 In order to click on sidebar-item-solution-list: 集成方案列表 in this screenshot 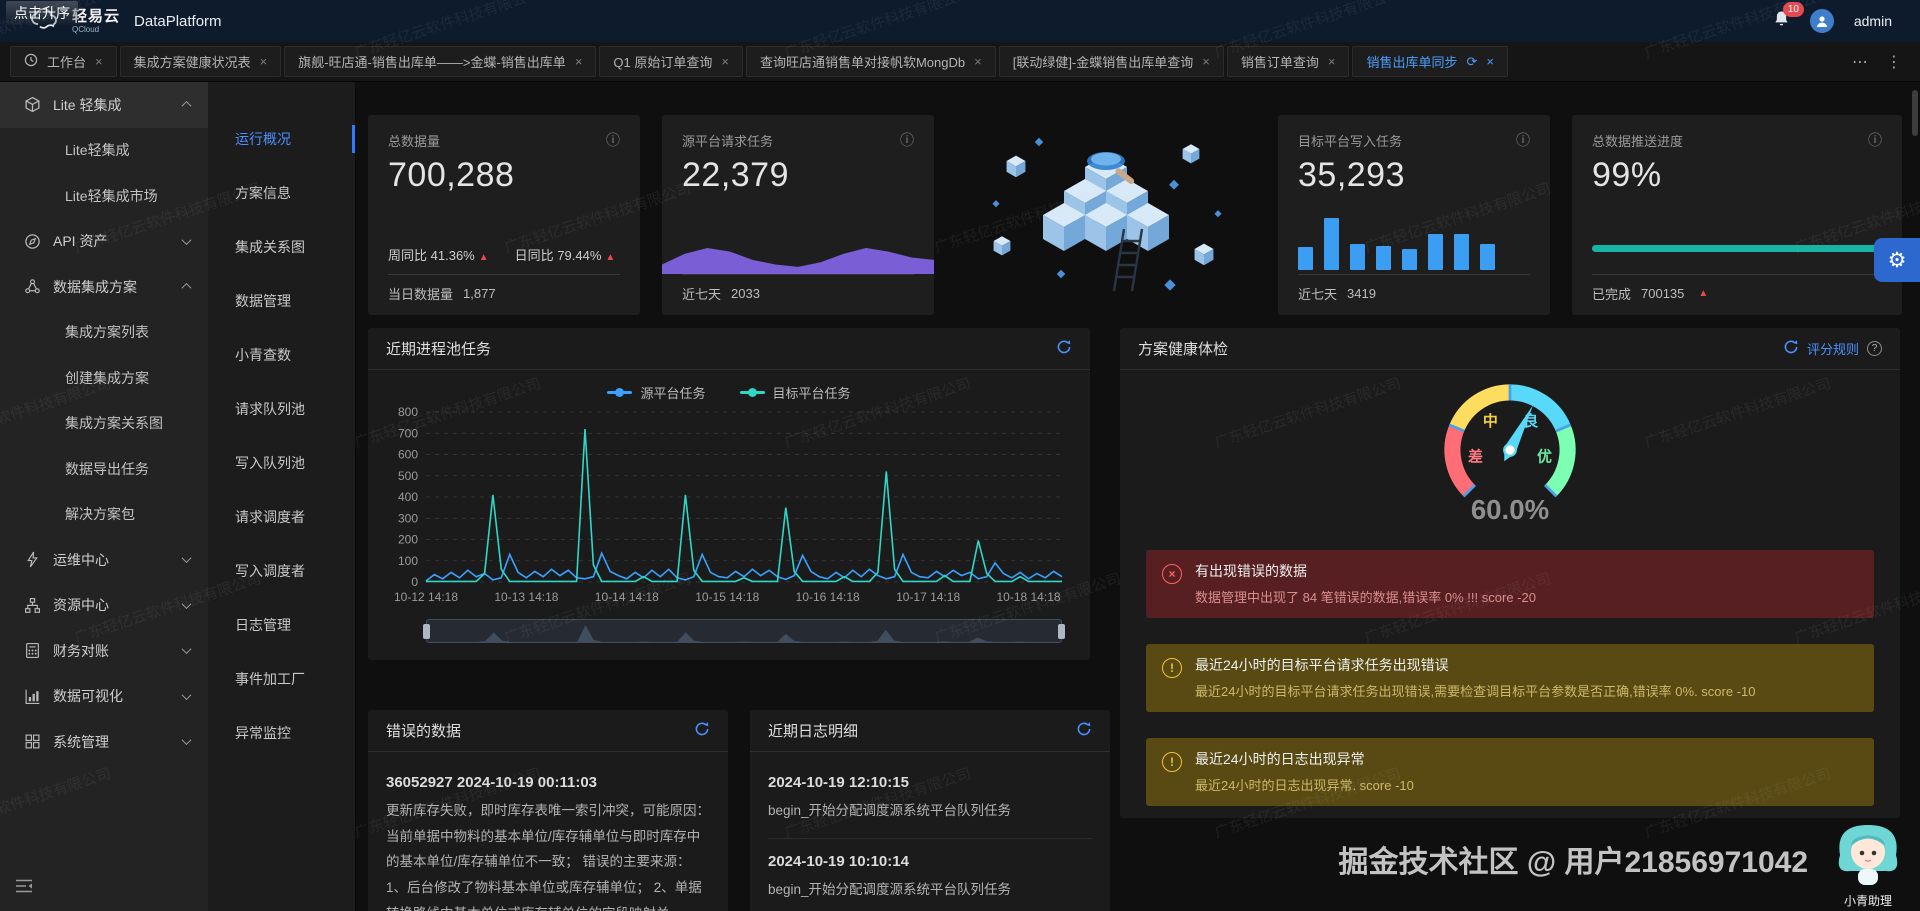, I will do `click(107, 332)`.